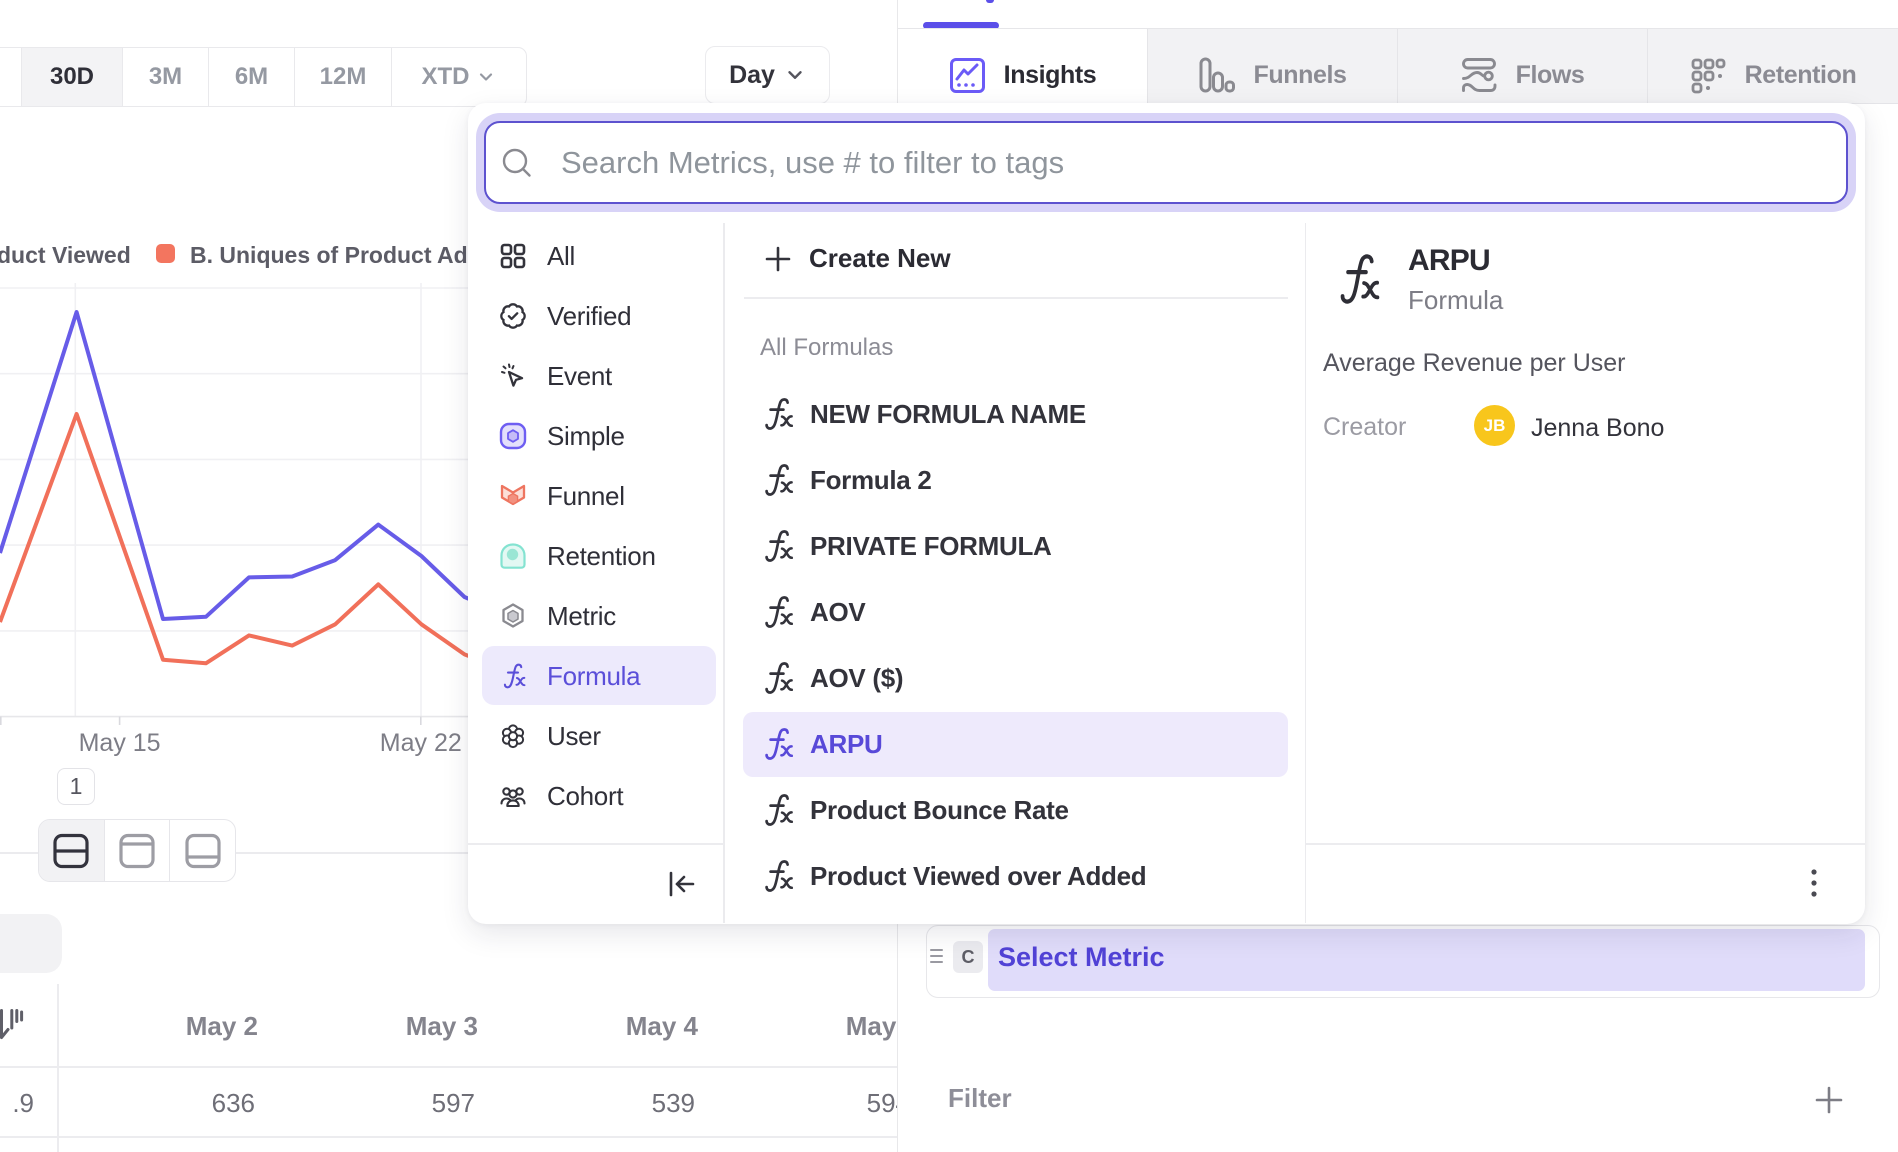  What do you see at coordinates (120, 743) in the screenshot?
I see `svg-text: May 15` at bounding box center [120, 743].